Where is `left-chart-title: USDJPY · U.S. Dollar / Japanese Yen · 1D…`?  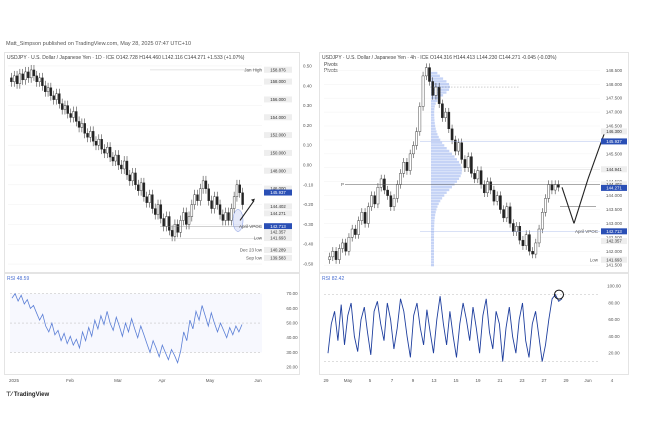
left-chart-title: USDJPY · U.S. Dollar / Japanese Yen · 1D… is located at coordinates (126, 58).